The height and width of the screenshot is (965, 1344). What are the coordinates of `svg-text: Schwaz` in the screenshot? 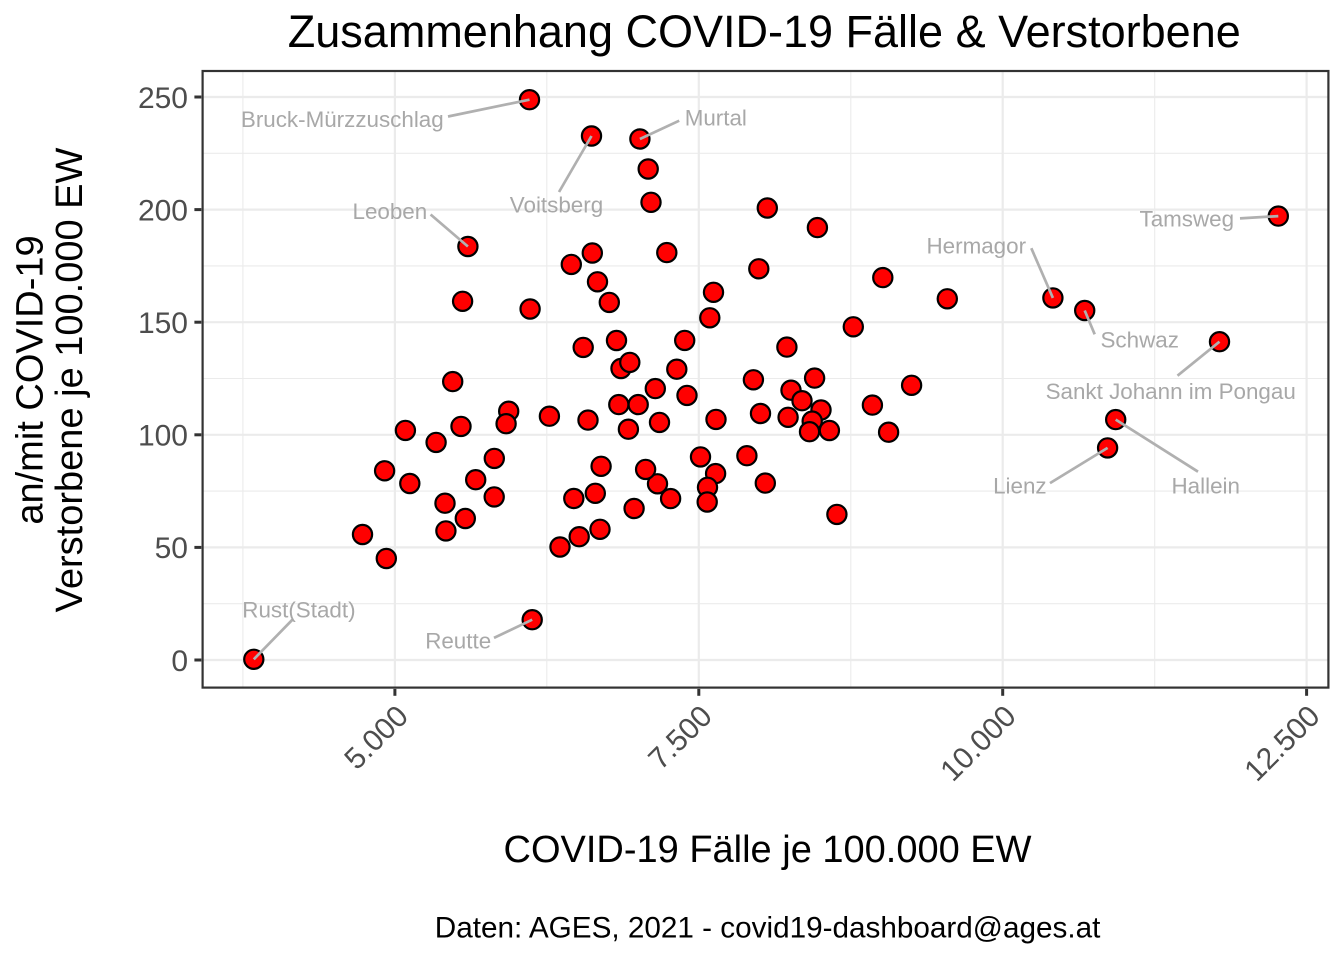 It's located at (1140, 339).